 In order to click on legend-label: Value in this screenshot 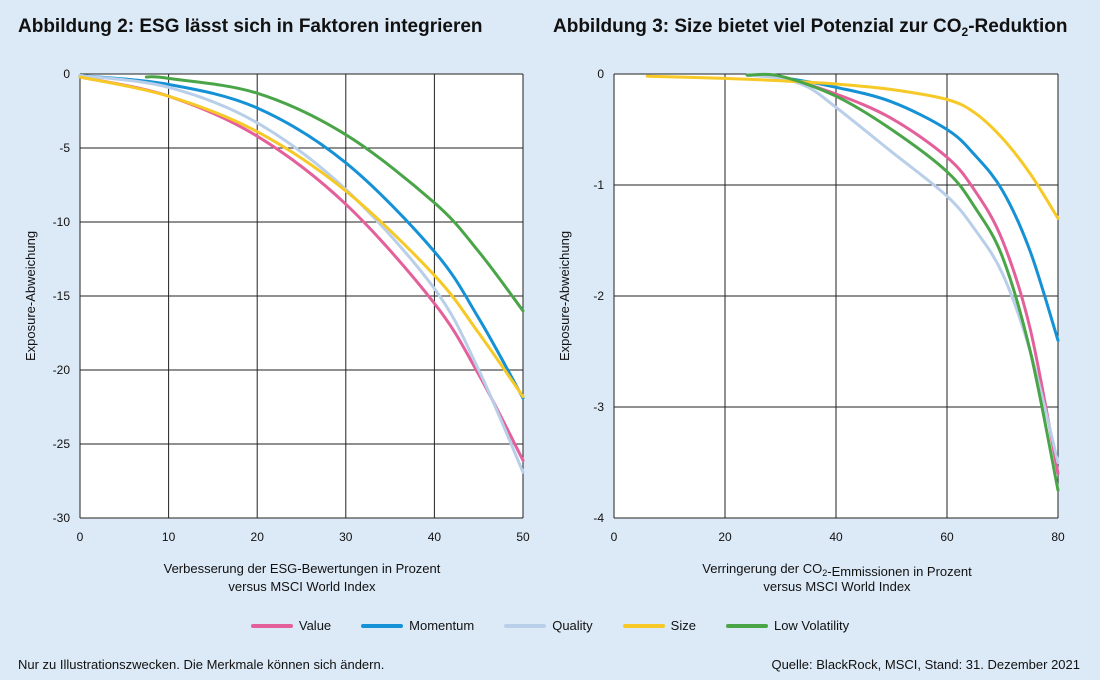, I will do `click(315, 625)`.